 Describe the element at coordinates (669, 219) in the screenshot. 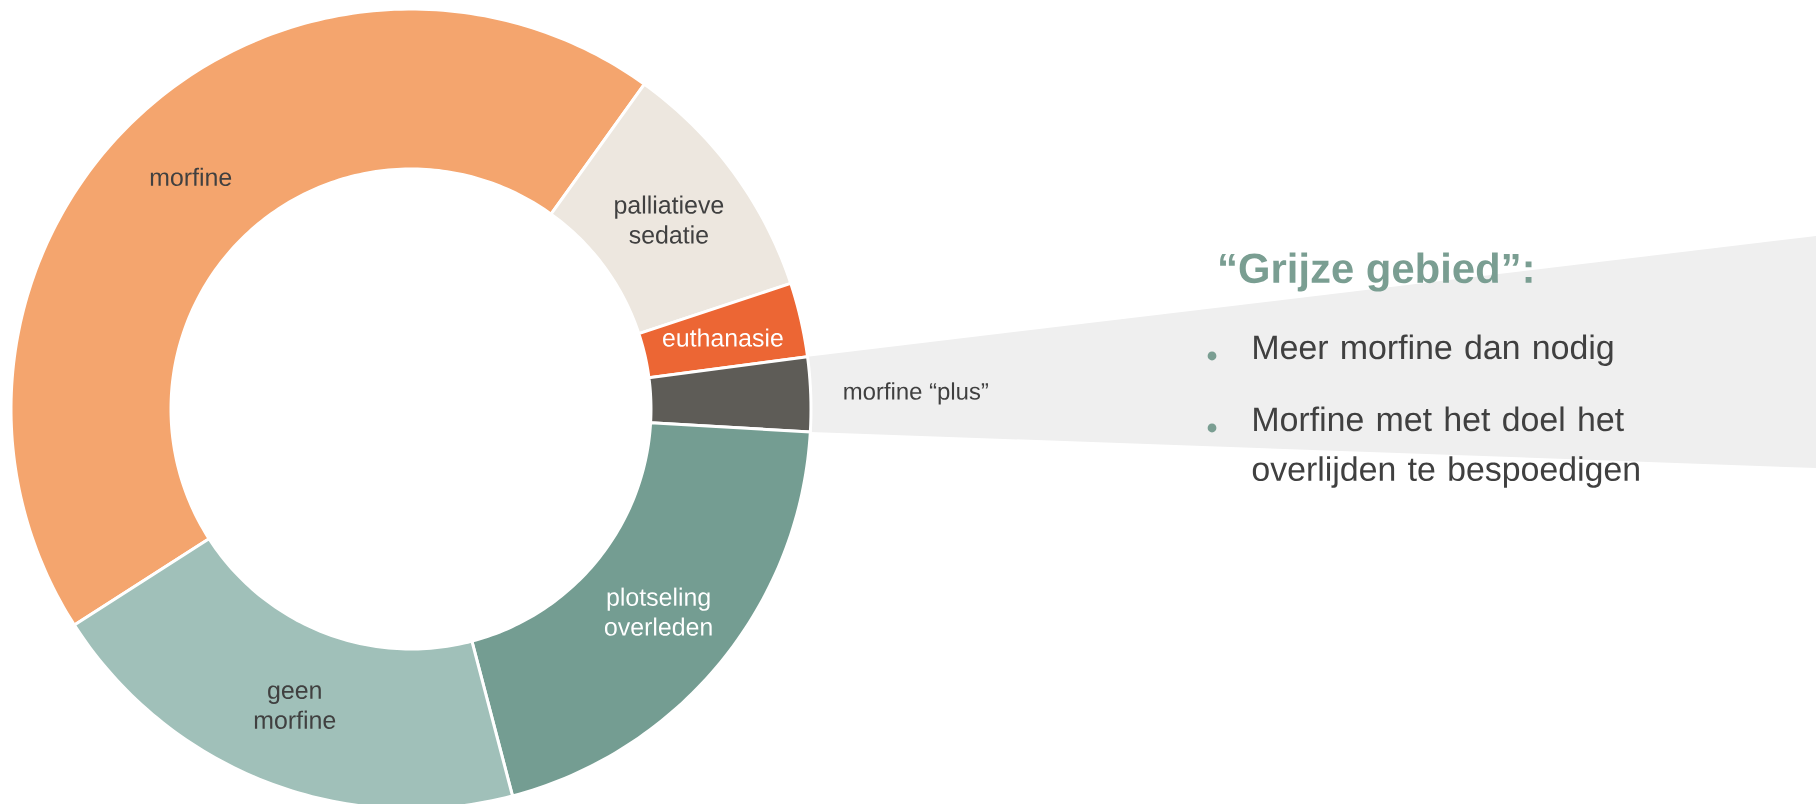

I see `slice-label: palliatieve sedatie` at that location.